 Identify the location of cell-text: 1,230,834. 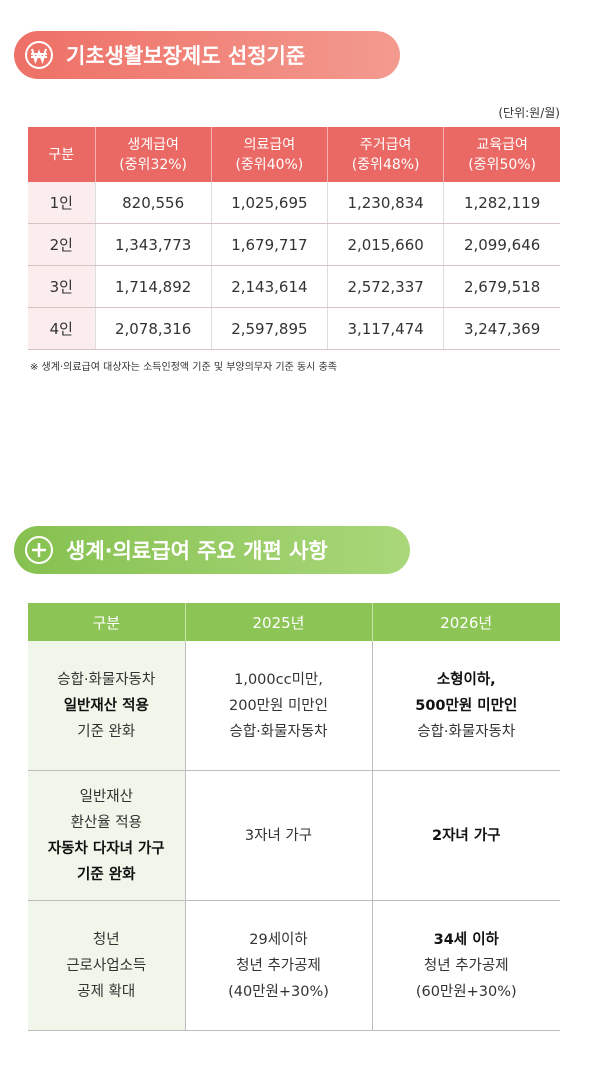
(385, 202).